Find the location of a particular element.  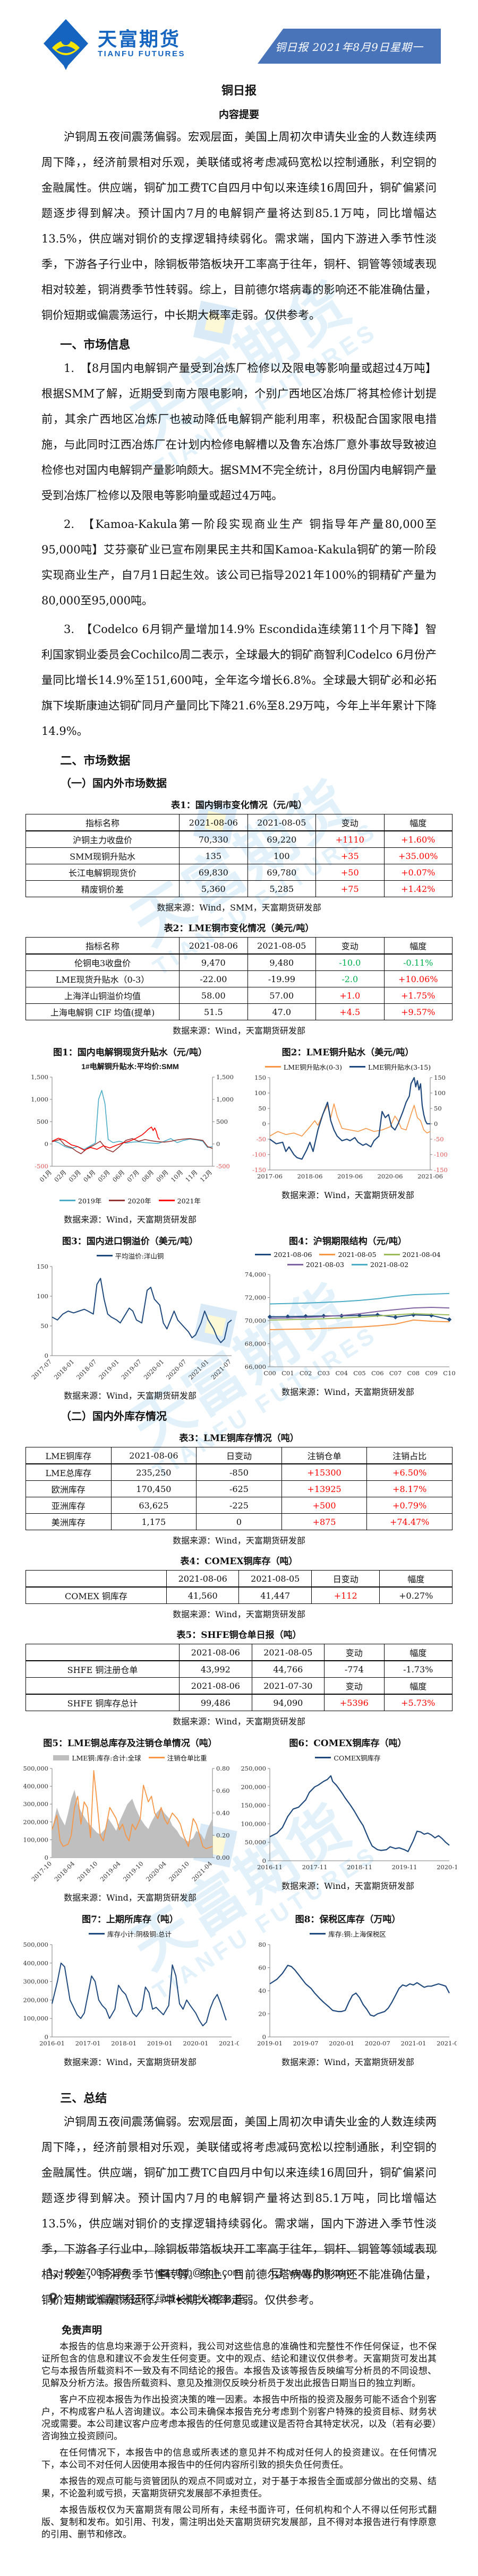

table-cell: 注销仓单 is located at coordinates (324, 1455).